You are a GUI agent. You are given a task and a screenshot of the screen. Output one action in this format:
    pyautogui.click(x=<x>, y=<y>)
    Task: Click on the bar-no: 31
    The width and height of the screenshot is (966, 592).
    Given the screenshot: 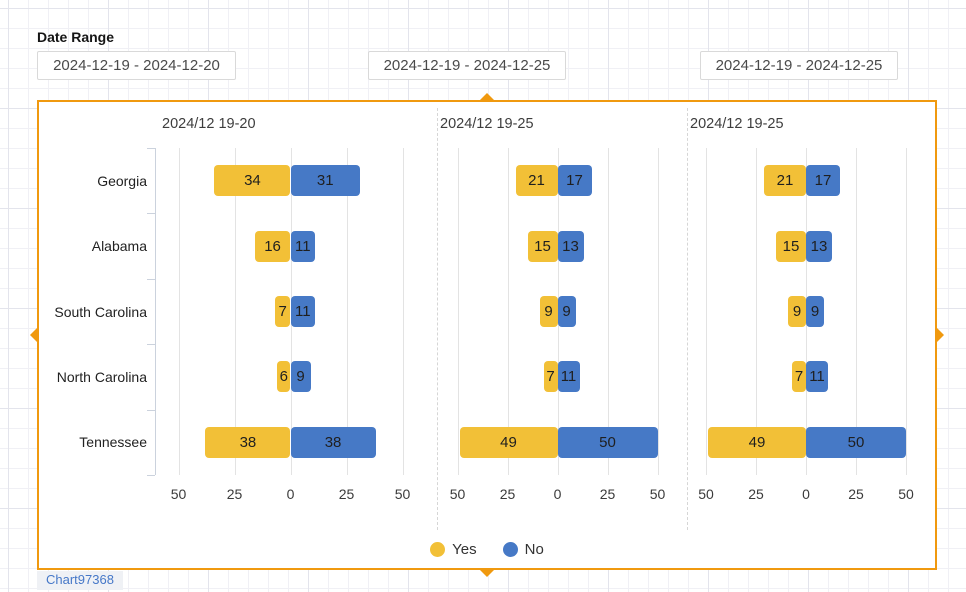 What is the action you would take?
    pyautogui.click(x=325, y=181)
    